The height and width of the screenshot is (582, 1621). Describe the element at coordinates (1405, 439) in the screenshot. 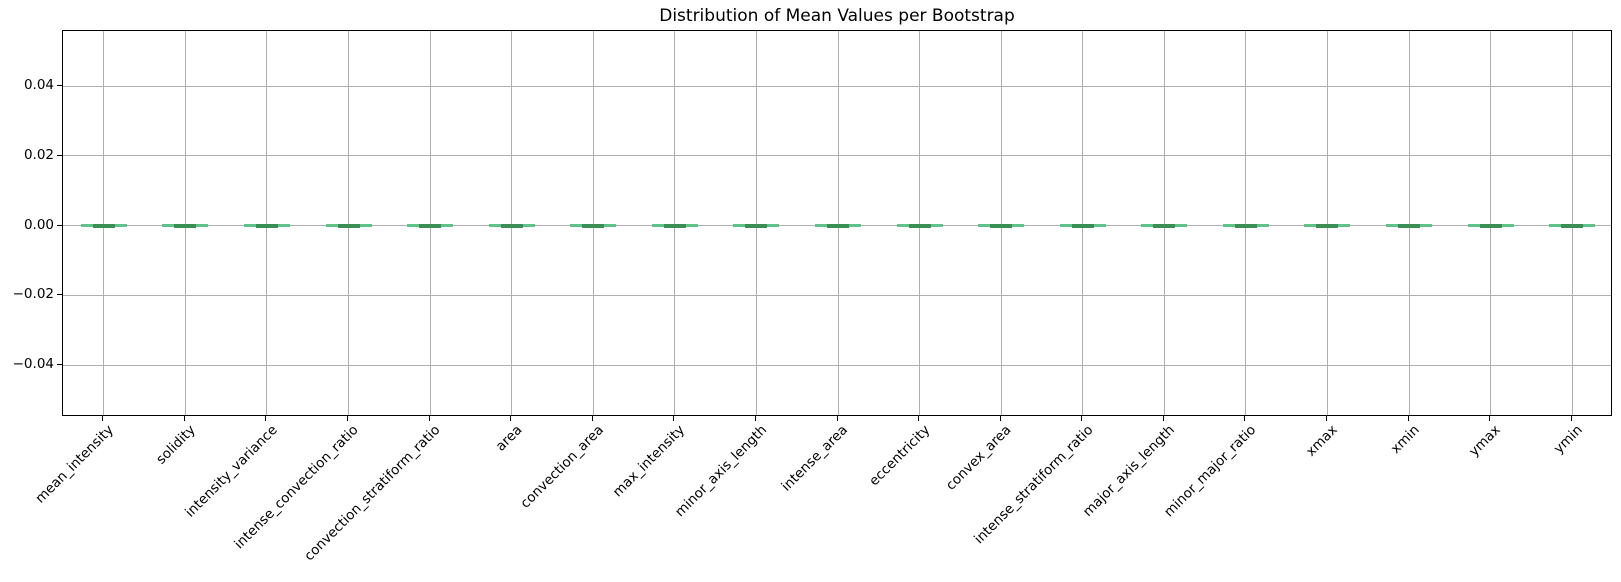

I see `x-tick-label: xmin` at that location.